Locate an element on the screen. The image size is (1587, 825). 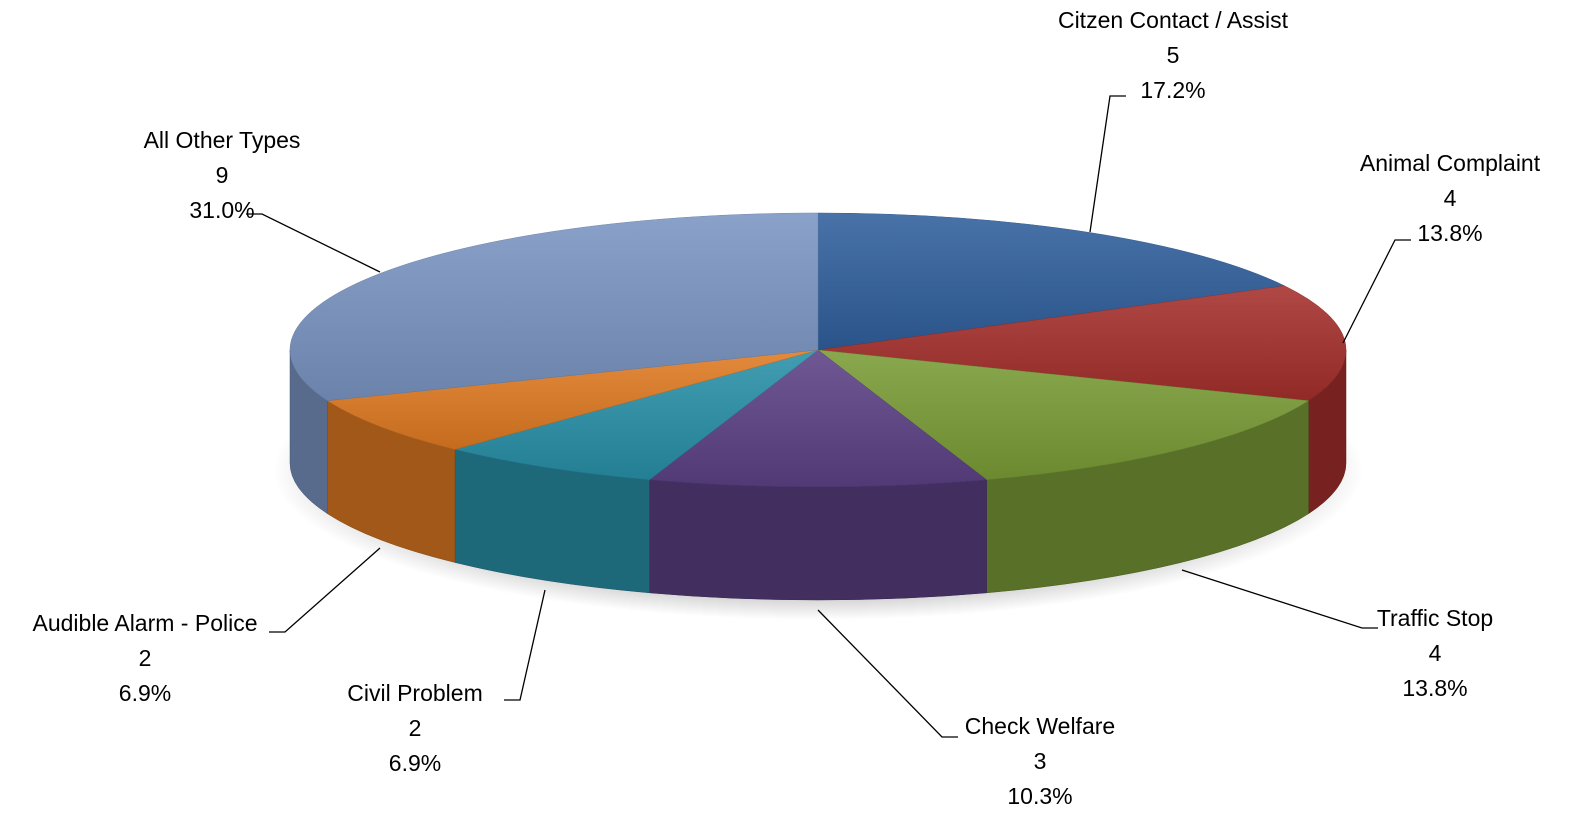
slice-label-name: Check Welfare is located at coordinates (1040, 726).